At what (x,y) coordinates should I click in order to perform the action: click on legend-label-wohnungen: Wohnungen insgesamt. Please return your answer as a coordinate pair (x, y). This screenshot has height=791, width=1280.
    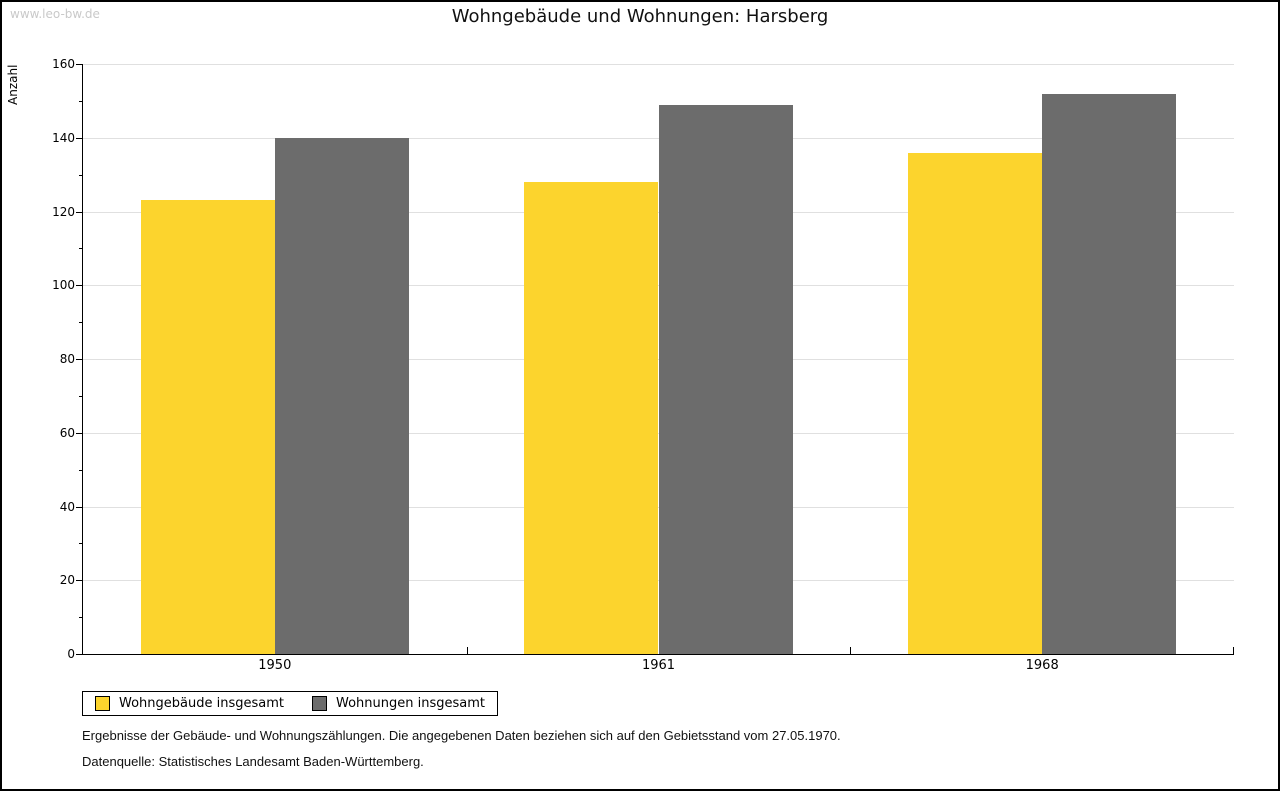
    Looking at the image, I should click on (410, 703).